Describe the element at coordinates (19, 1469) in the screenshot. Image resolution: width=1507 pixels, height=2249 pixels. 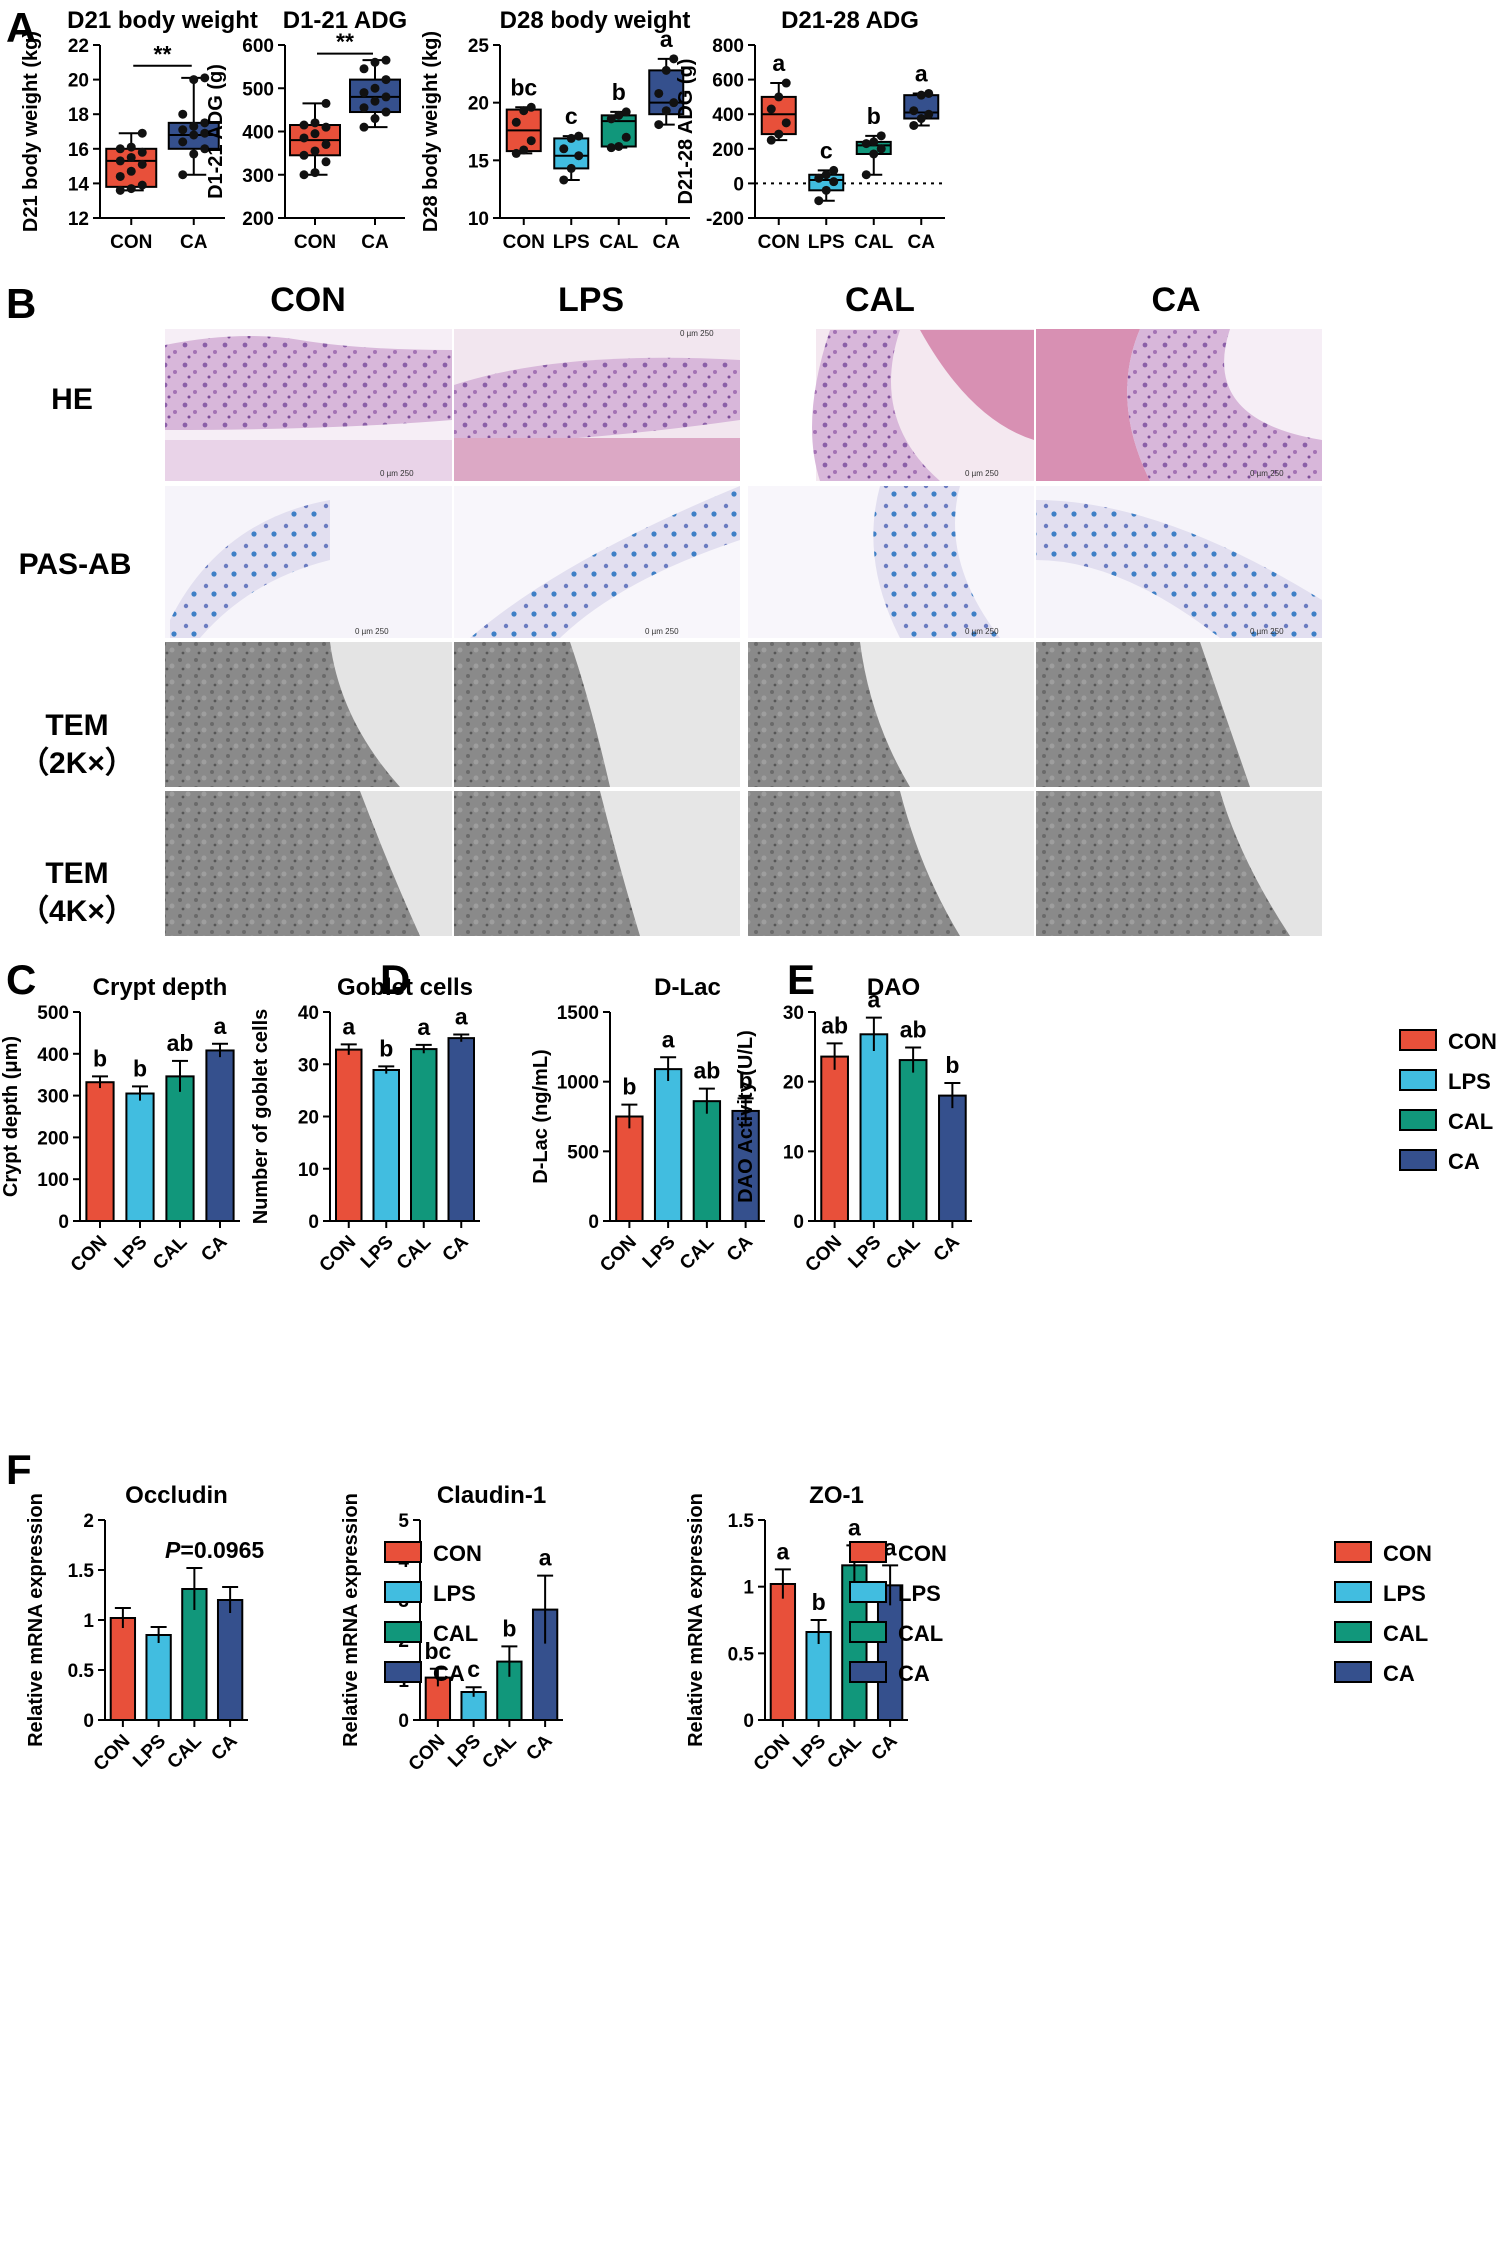
I see `panel-letter-f: F` at that location.